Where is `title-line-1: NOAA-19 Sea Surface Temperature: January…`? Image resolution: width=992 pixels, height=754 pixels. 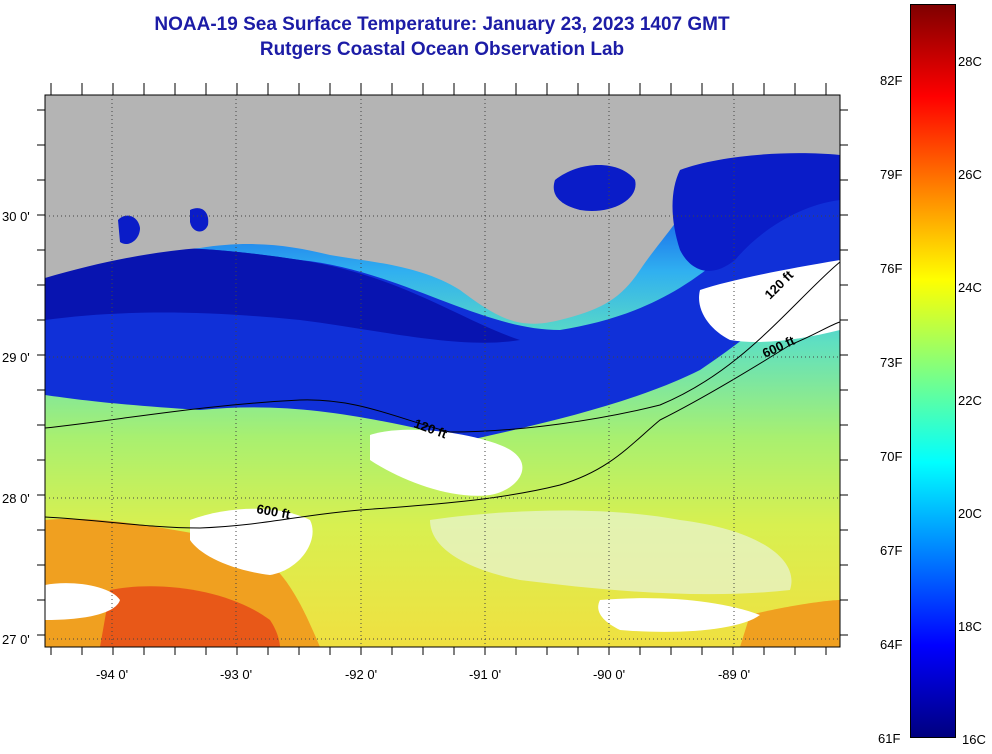 title-line-1: NOAA-19 Sea Surface Temperature: January… is located at coordinates (442, 24).